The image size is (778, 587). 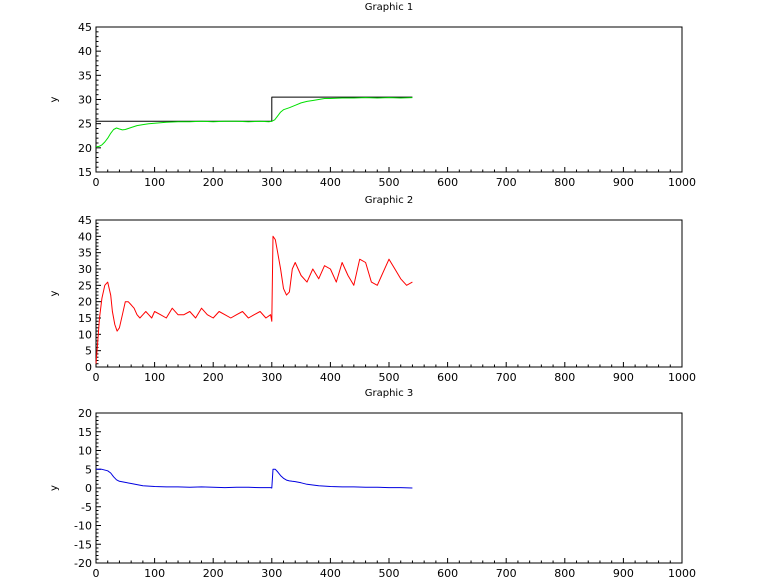 What do you see at coordinates (83, 563) in the screenshot?
I see `y-tick-label: -20` at bounding box center [83, 563].